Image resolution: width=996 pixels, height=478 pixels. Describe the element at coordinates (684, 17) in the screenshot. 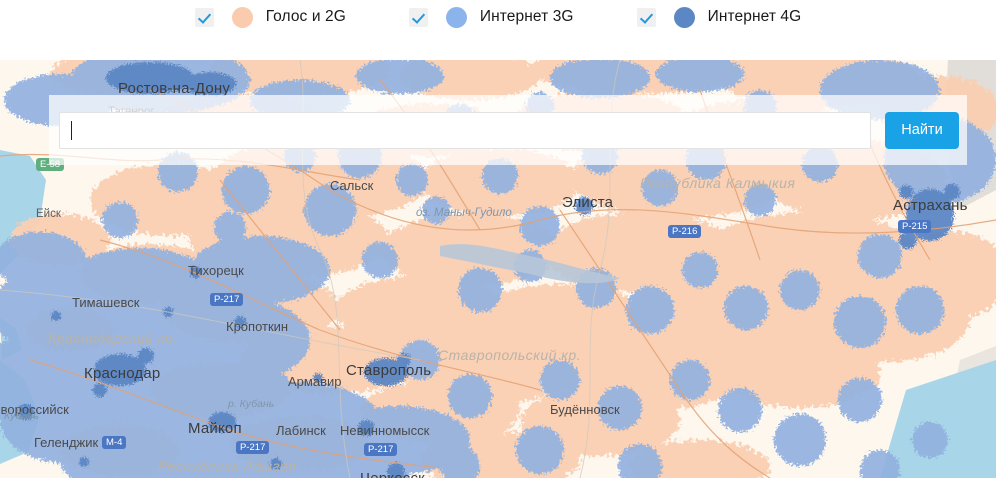

I see `legend-swatch-internet-4g` at that location.